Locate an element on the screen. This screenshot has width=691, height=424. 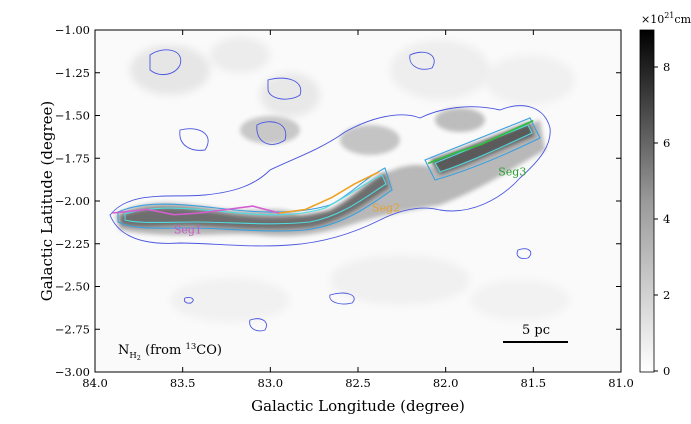
colorbar-label: ×1021cm−2 is located at coordinates (666, 18).